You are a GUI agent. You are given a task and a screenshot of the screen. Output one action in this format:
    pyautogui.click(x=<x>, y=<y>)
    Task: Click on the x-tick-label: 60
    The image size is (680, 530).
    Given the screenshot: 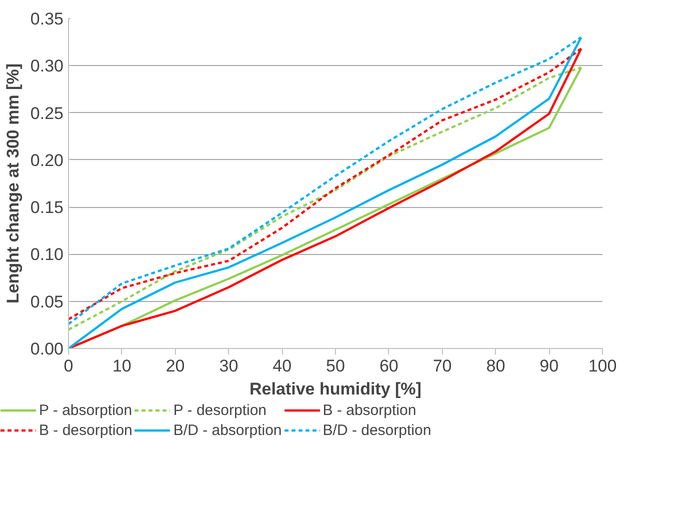 What is the action you would take?
    pyautogui.click(x=388, y=366)
    